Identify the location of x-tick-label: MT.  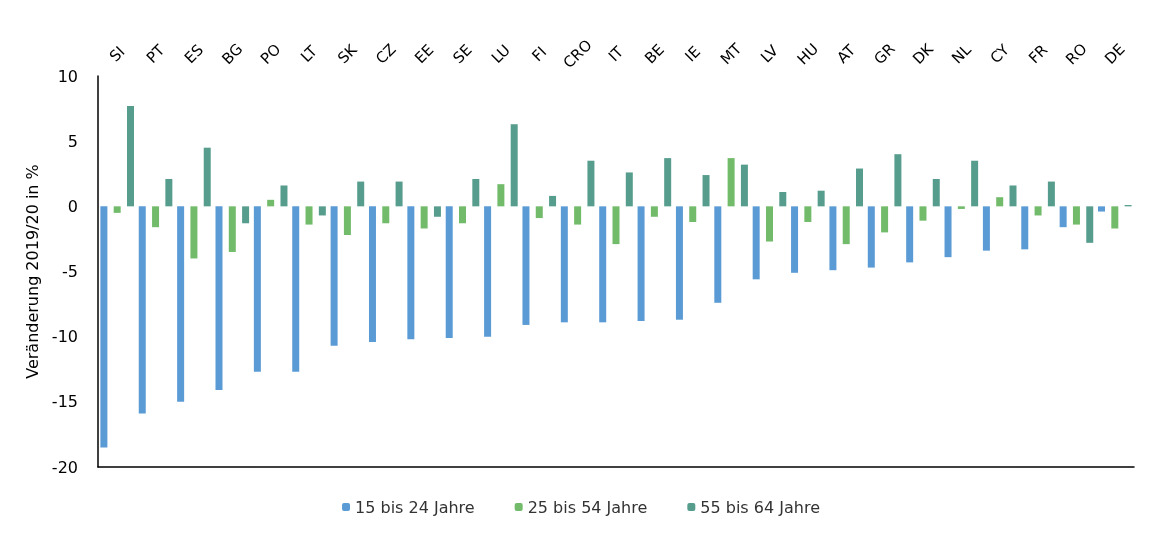
(731, 54).